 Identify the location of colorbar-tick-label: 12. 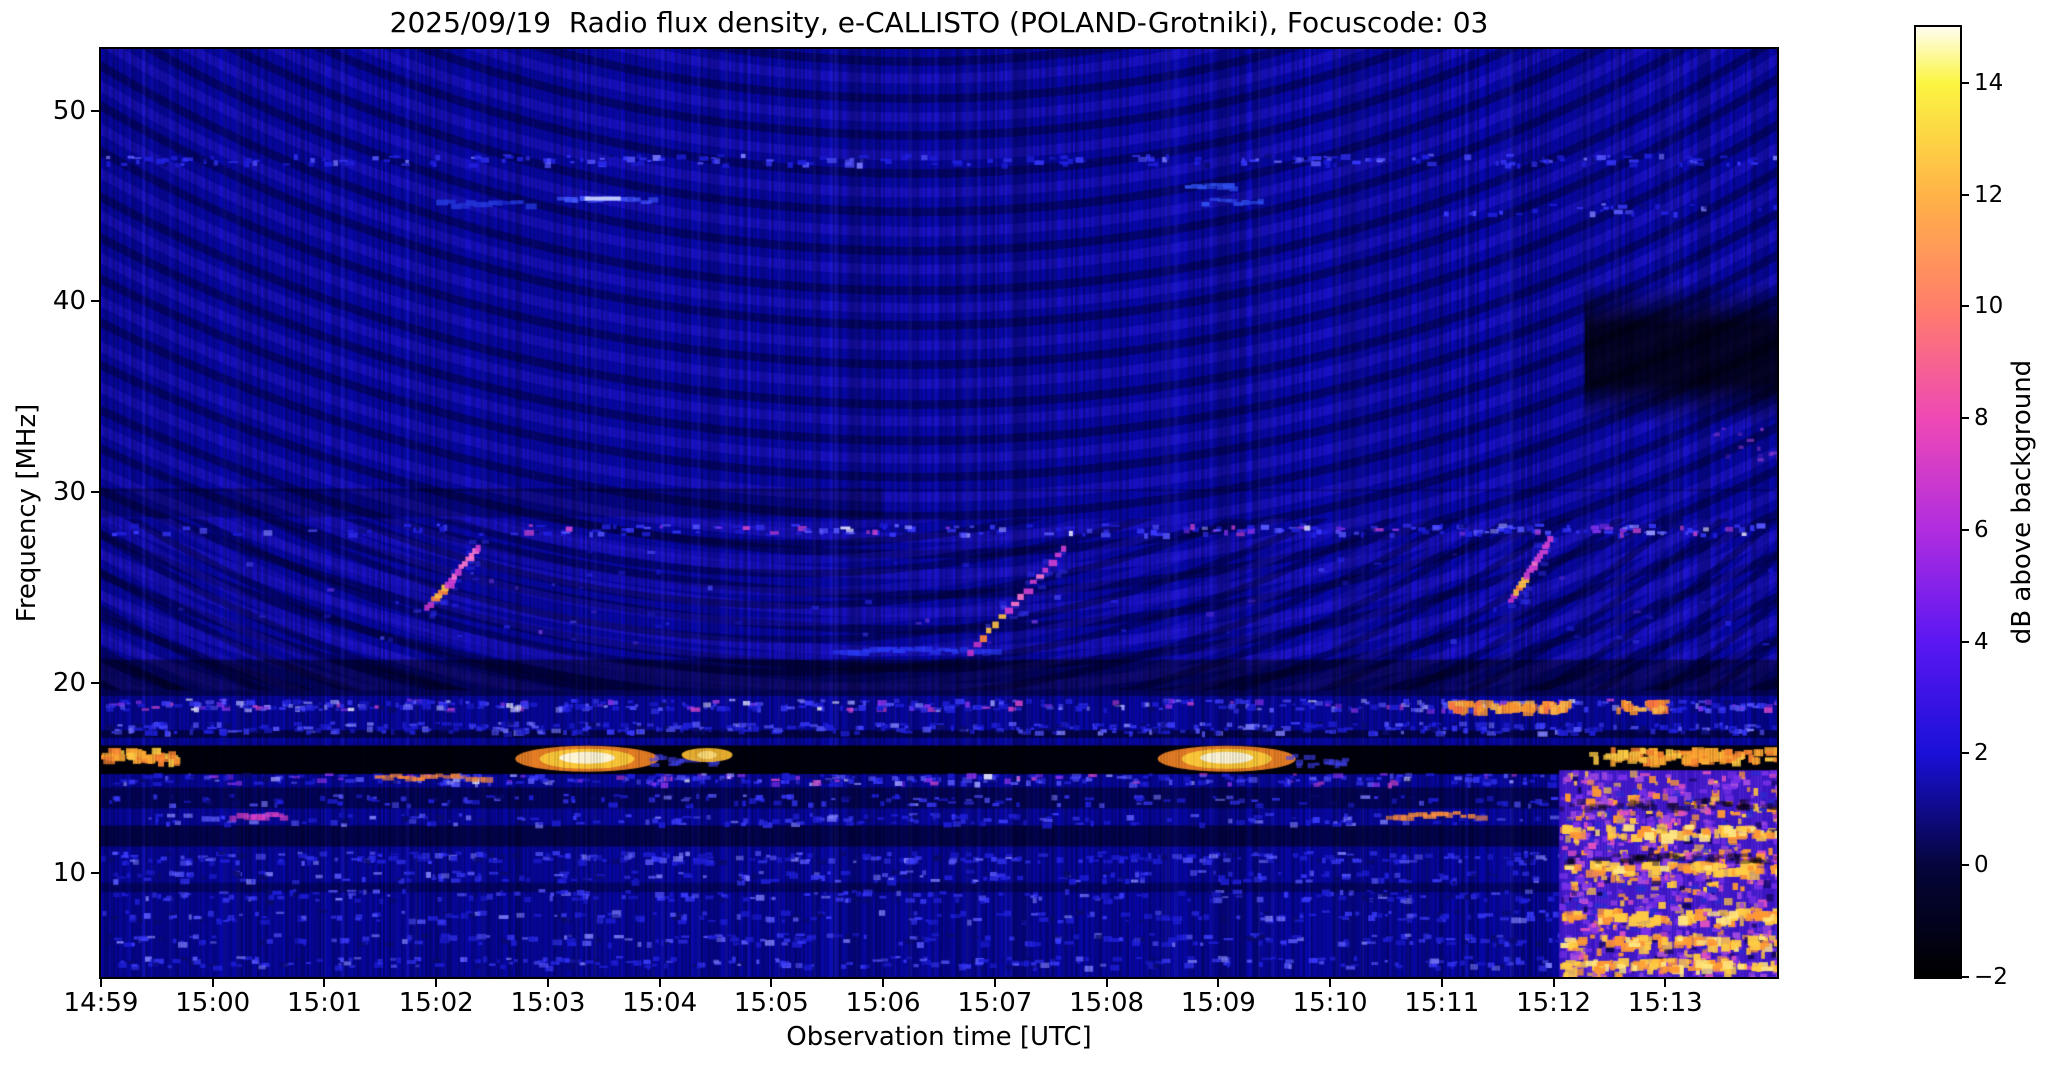
(1989, 194).